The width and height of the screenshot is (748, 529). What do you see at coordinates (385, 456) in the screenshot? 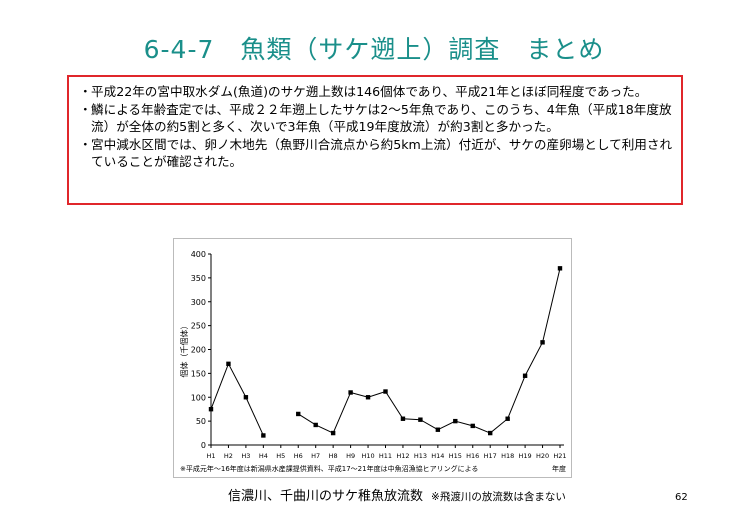
I see `x-tick-label: H11` at bounding box center [385, 456].